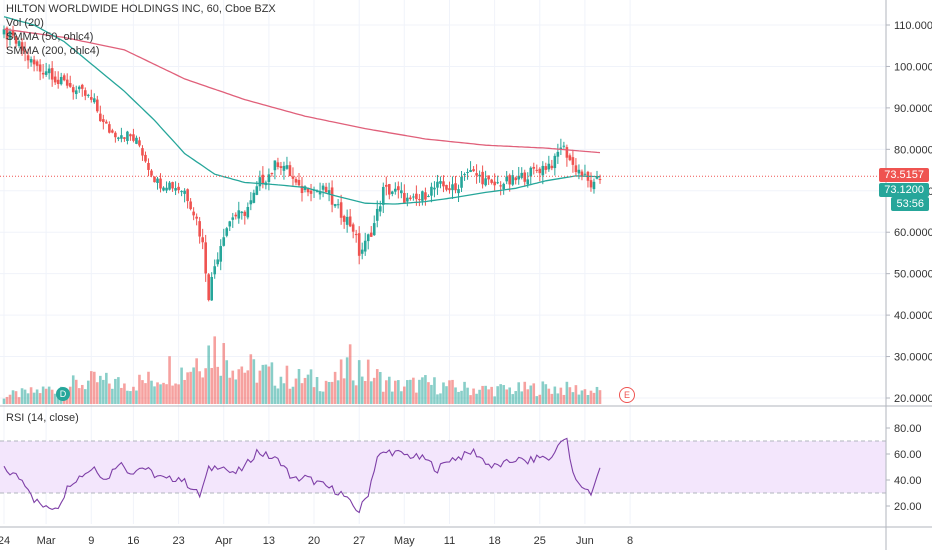  Describe the element at coordinates (25, 23) in the screenshot. I see `legend-volume: Vol (20)` at that location.